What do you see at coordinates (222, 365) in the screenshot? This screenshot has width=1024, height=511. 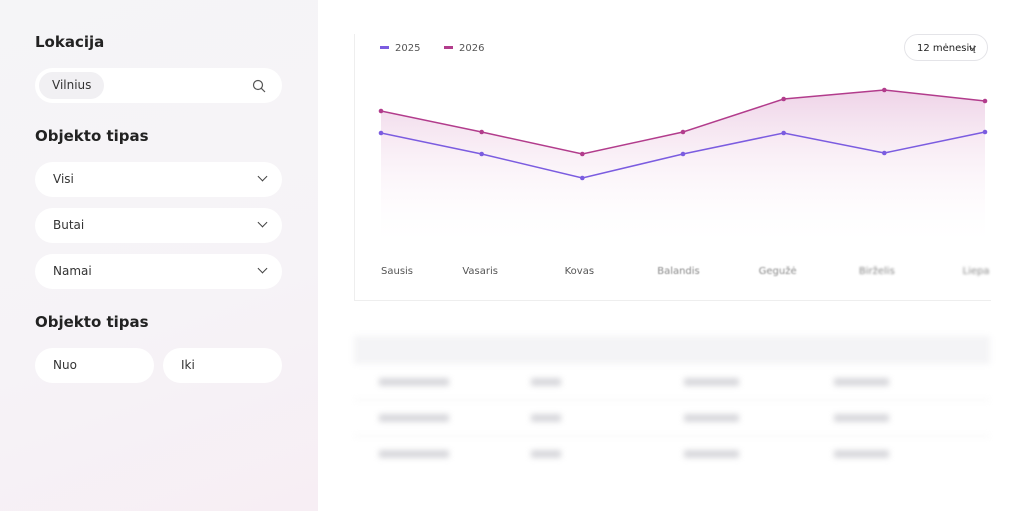 I see `range-to: Iki` at bounding box center [222, 365].